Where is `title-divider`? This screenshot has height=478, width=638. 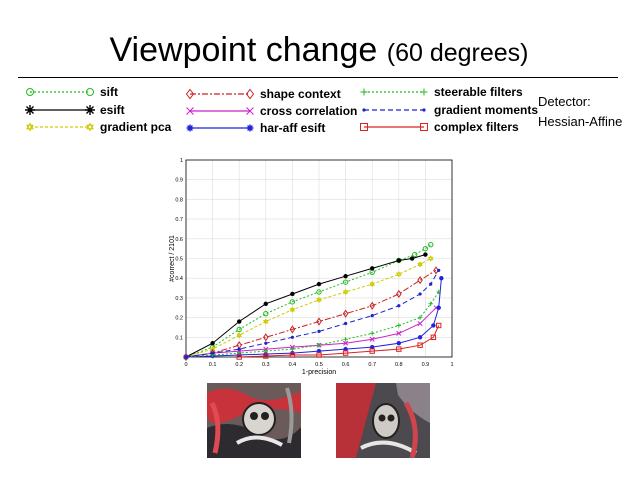 title-divider is located at coordinates (318, 77).